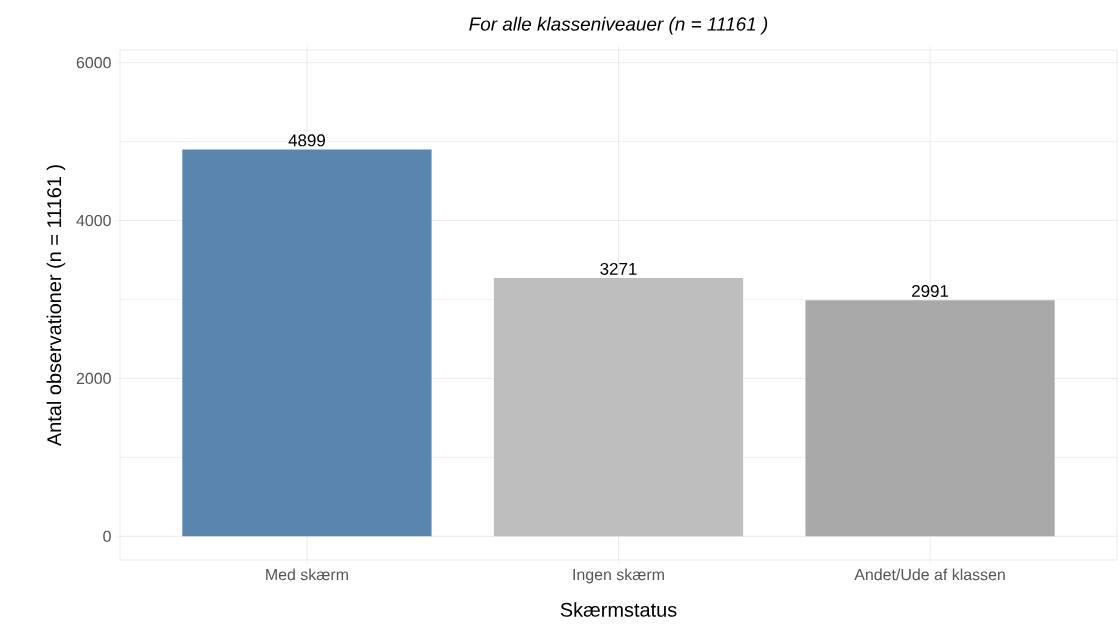  What do you see at coordinates (107, 536) in the screenshot?
I see `y-tick-label: 0` at bounding box center [107, 536].